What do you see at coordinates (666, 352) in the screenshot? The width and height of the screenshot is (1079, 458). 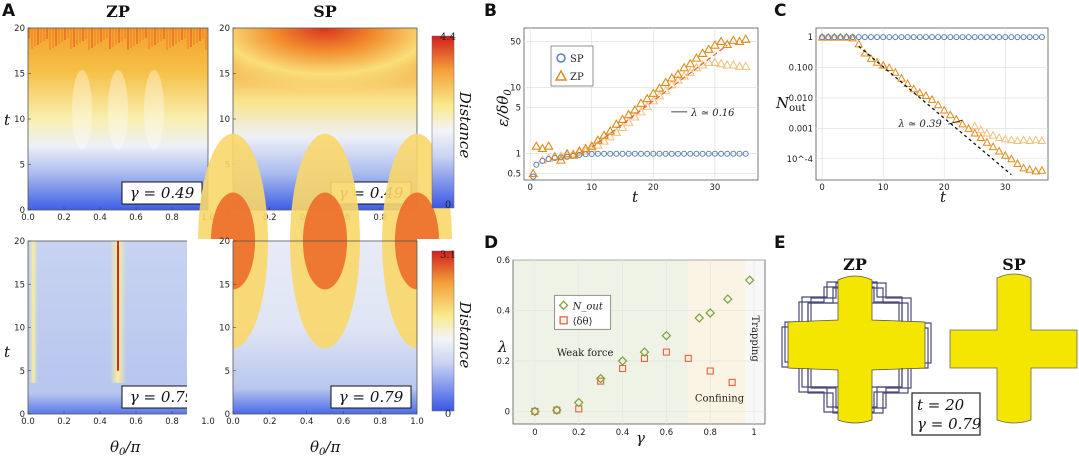 I see `delta-theta-point` at bounding box center [666, 352].